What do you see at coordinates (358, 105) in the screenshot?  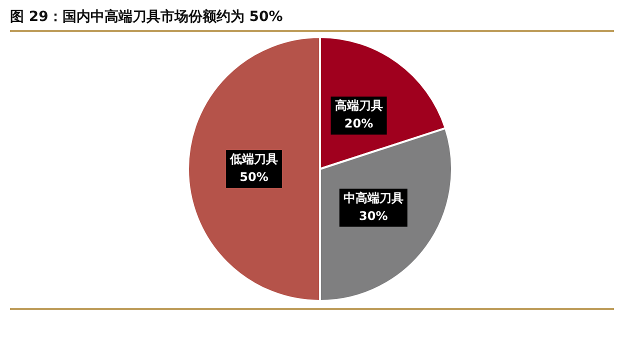 I see `slice-label: 高端刀具` at bounding box center [358, 105].